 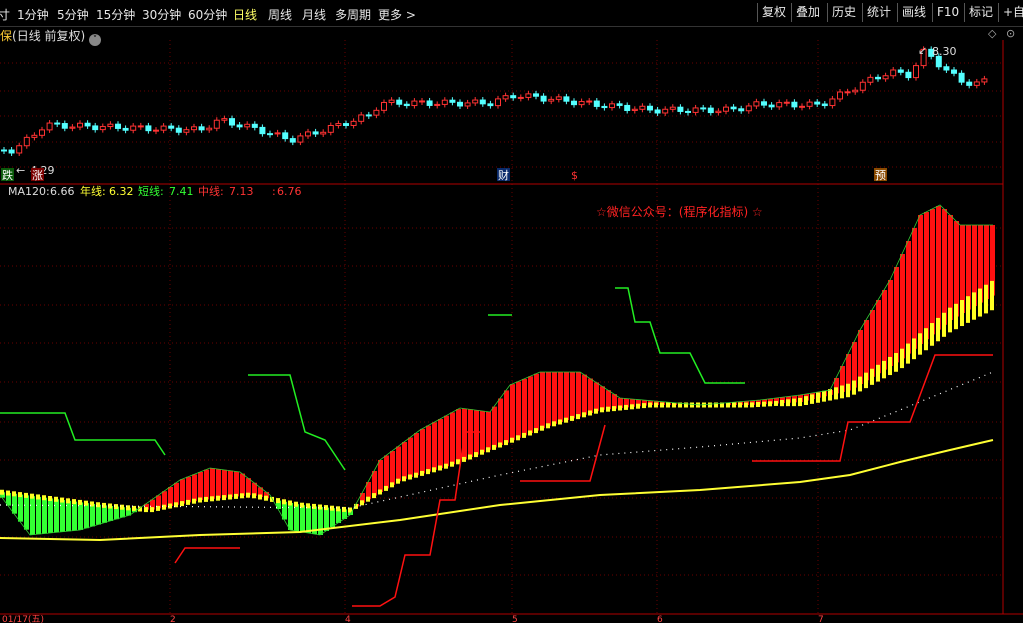 What do you see at coordinates (241, 191) in the screenshot?
I see `legend-value: 7.13` at bounding box center [241, 191].